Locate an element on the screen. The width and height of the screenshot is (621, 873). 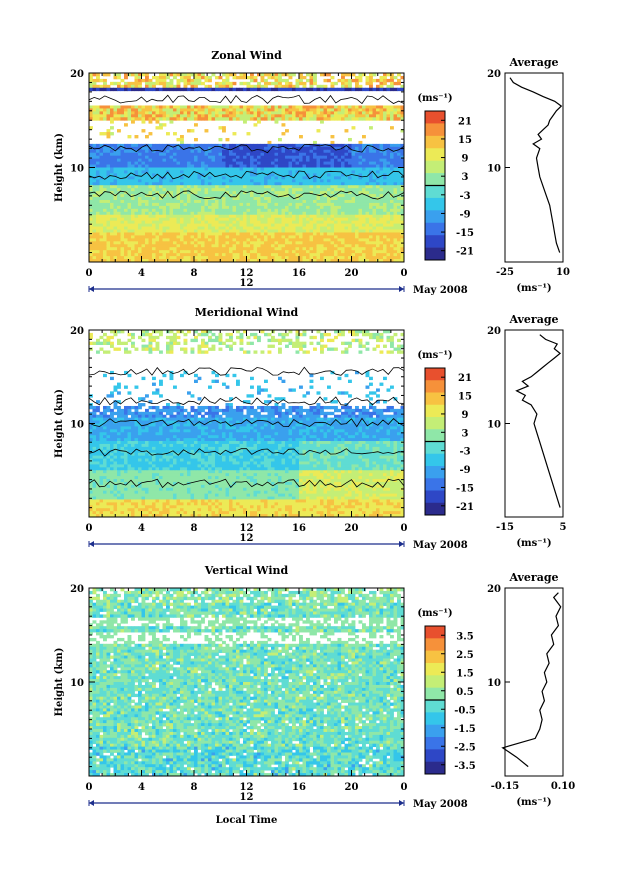
panel-title: Zonal Wind is located at coordinates (246, 55).